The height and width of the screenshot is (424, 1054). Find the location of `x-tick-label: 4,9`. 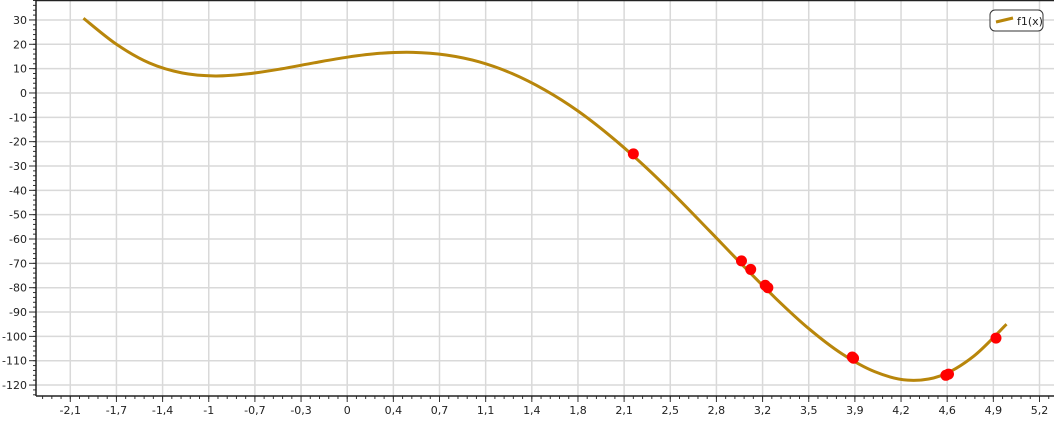

x-tick-label: 4,9 is located at coordinates (994, 410).